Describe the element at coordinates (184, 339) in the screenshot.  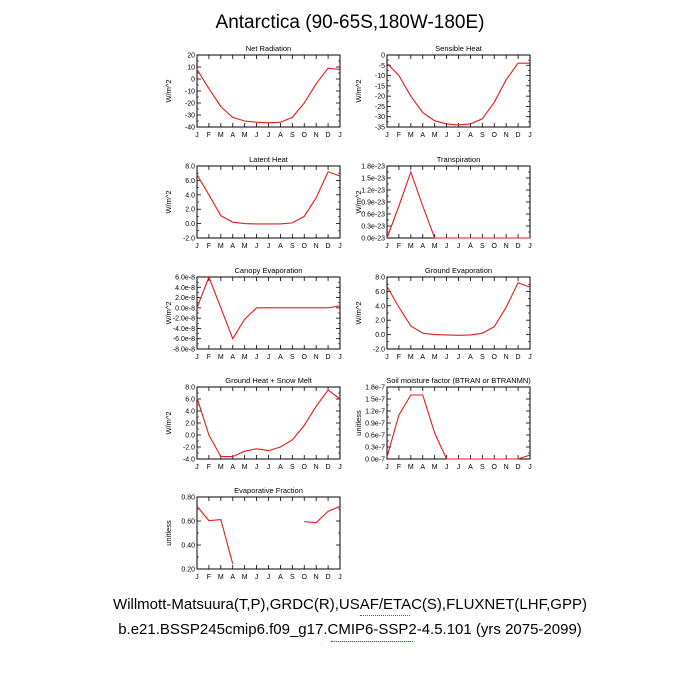
I see `y-tick-label: -6.0e-8` at that location.